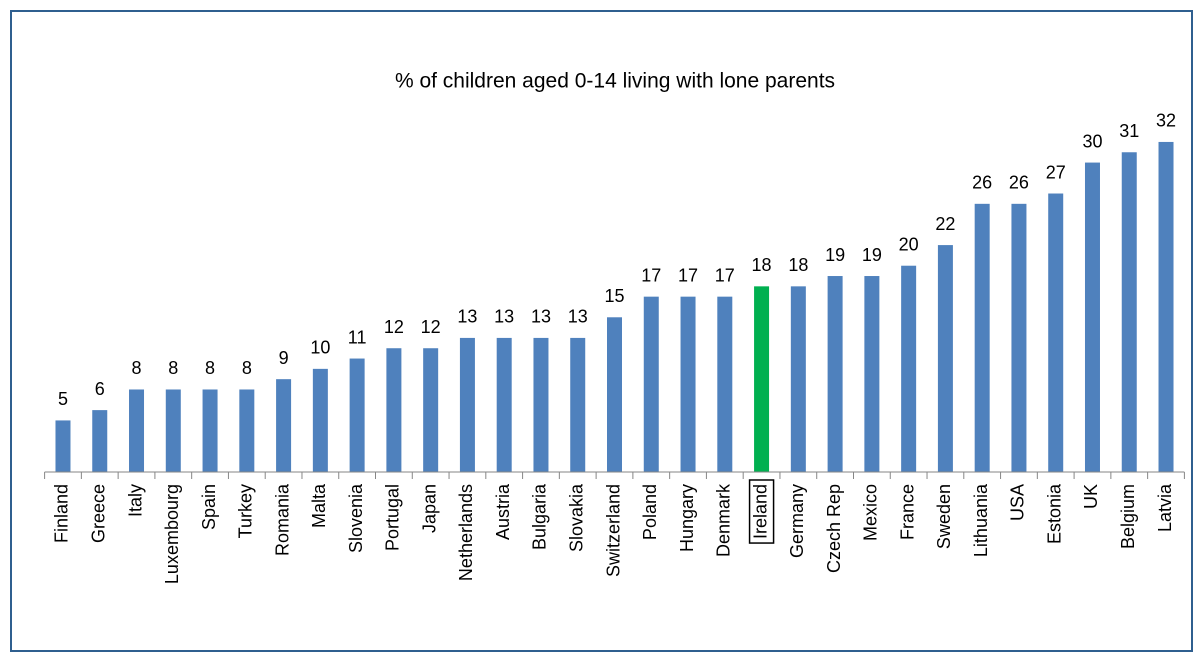  Describe the element at coordinates (393, 517) in the screenshot. I see `x-tick-label: Portugal` at that location.